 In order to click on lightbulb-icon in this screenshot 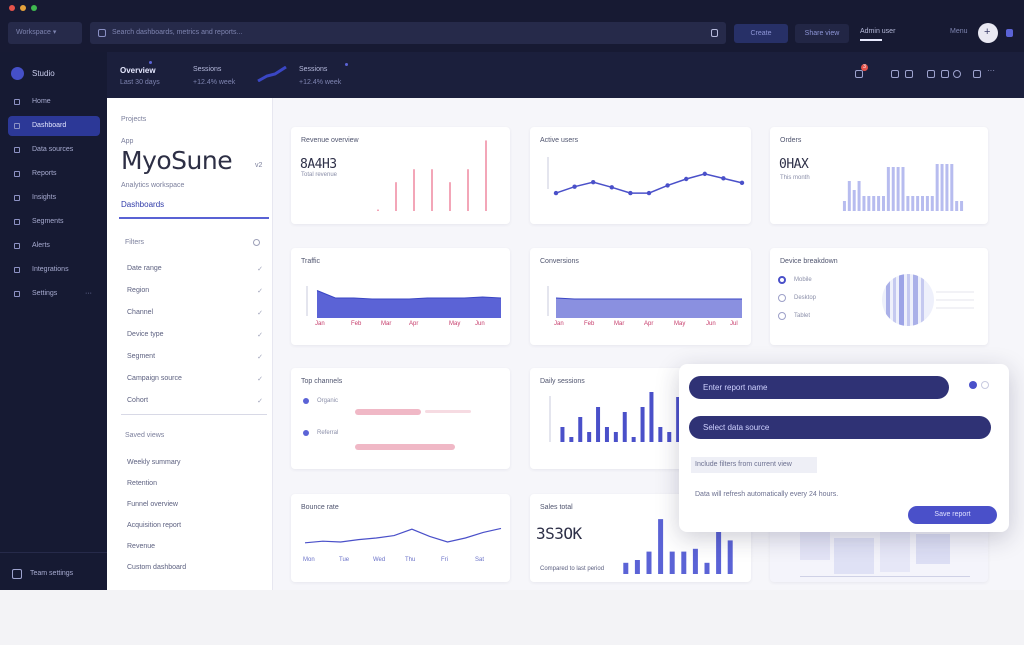, I will do `click(17, 198)`.